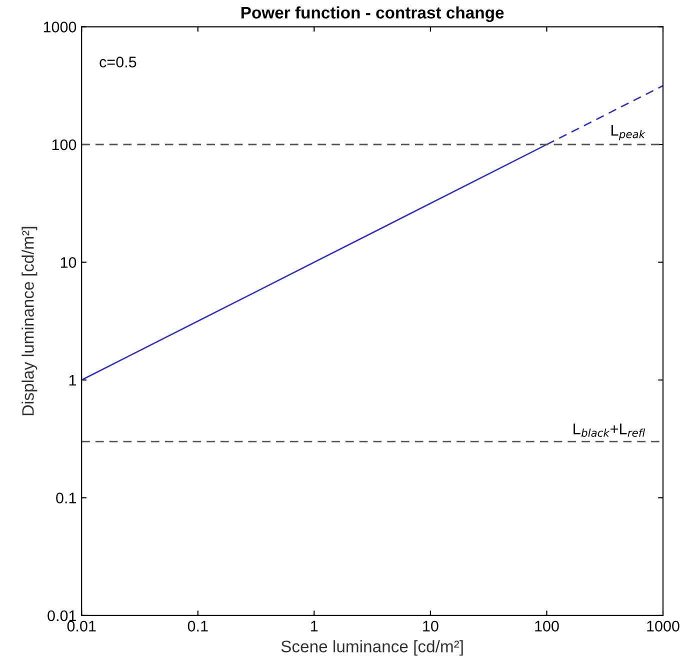  What do you see at coordinates (68, 262) in the screenshot?
I see `y-tick-label: 10` at bounding box center [68, 262].